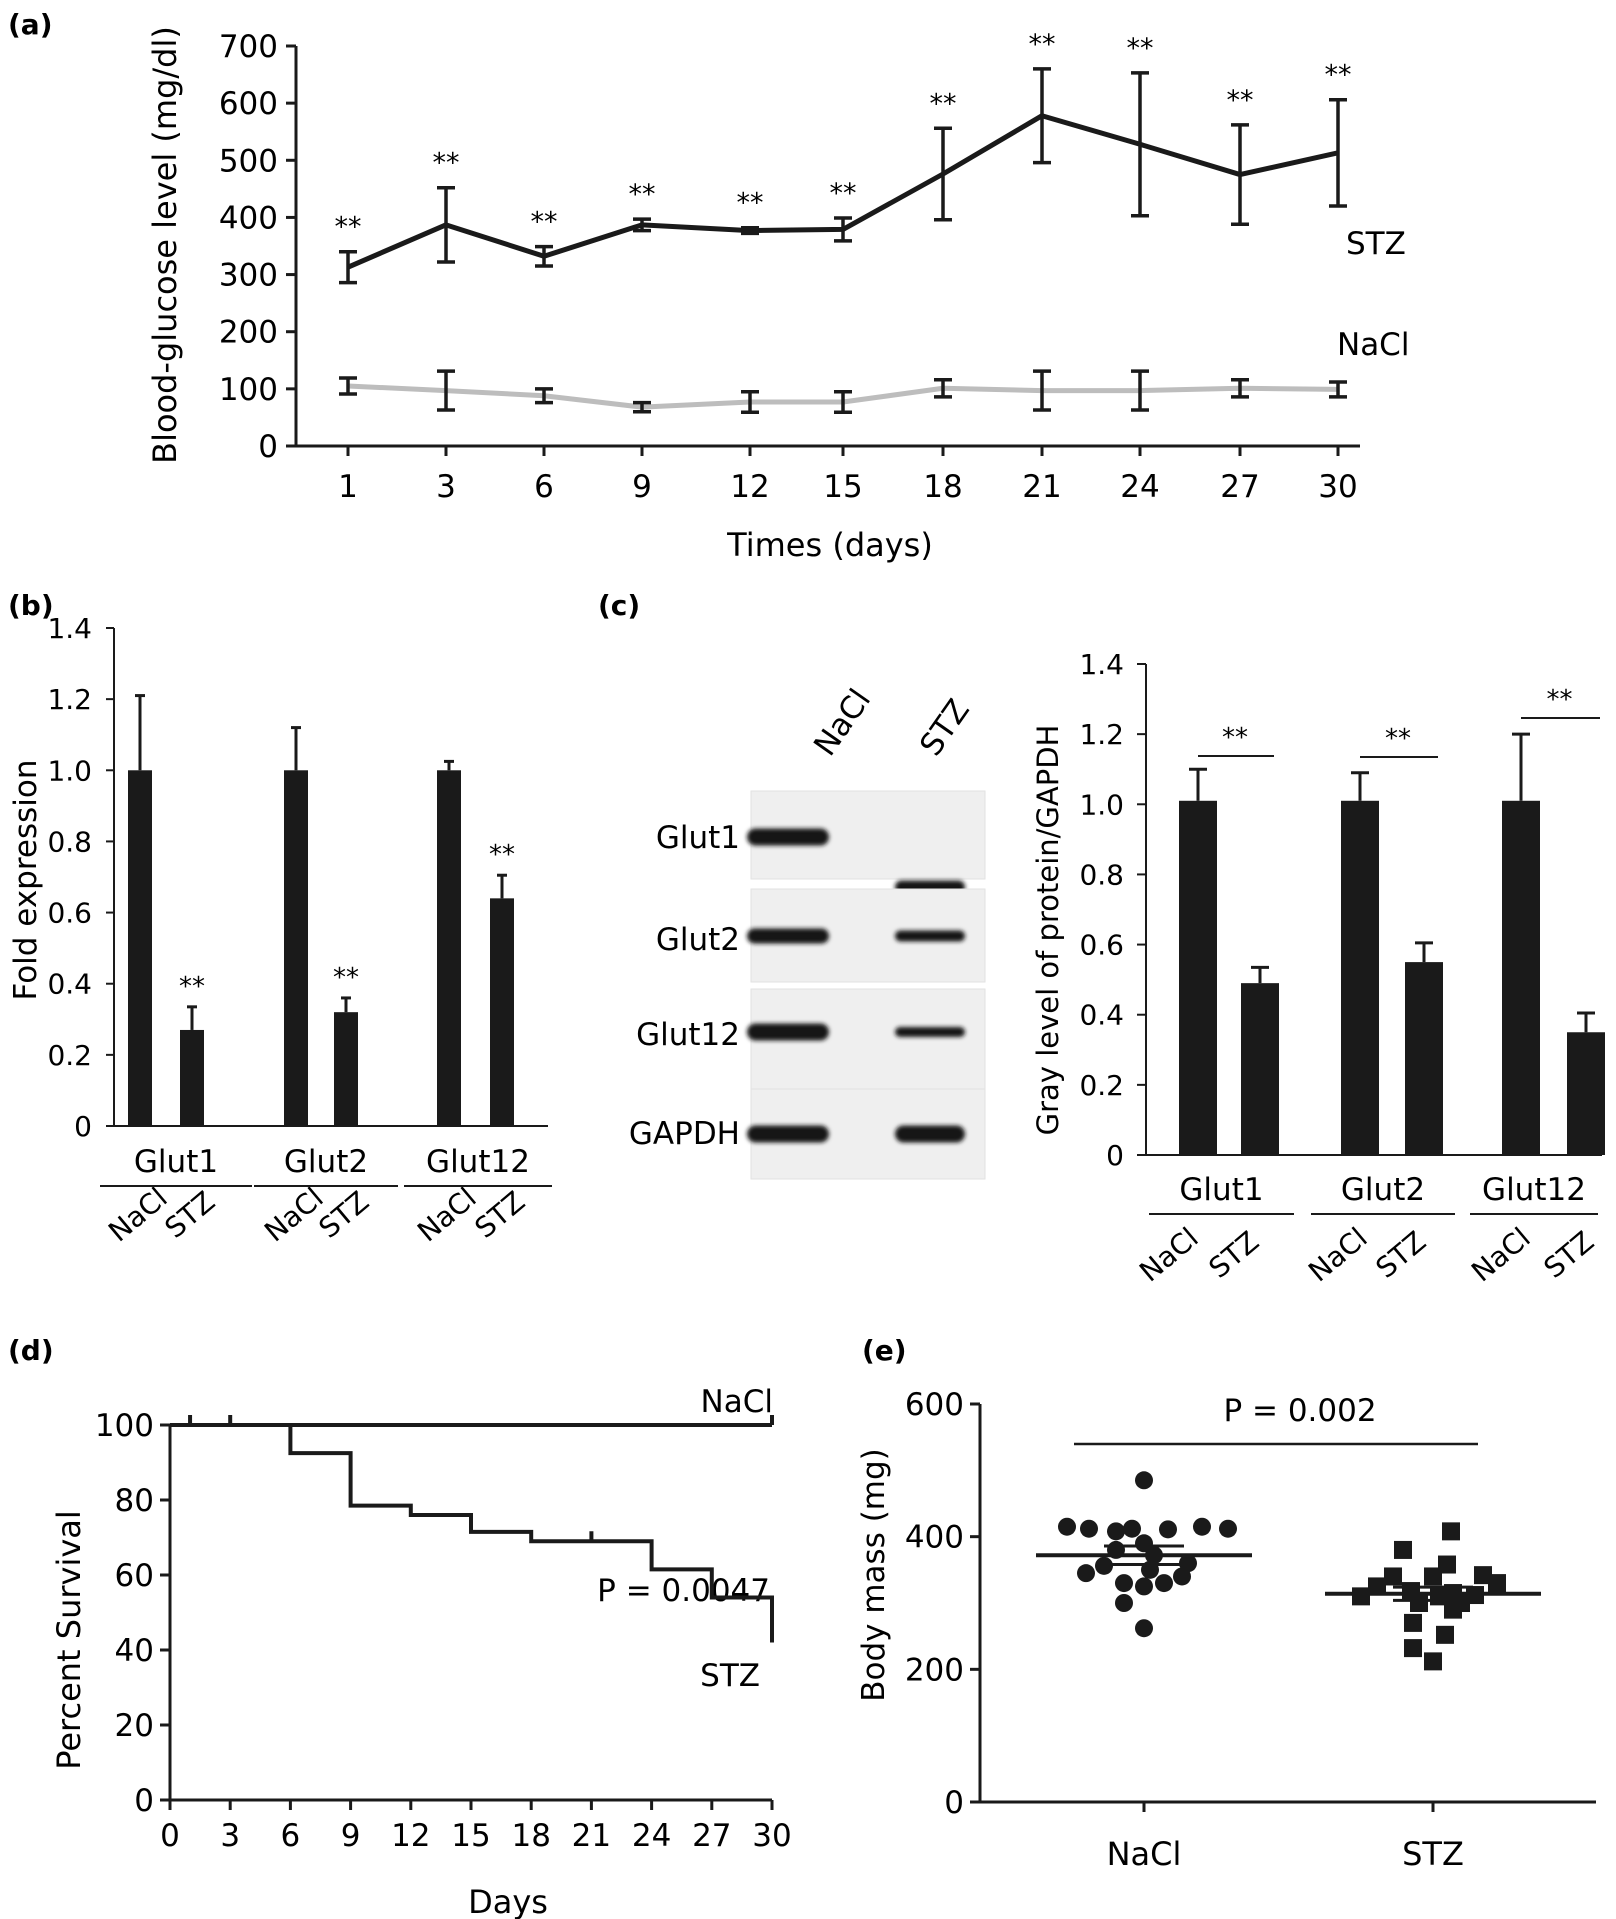 This screenshot has height=1919, width=1616. I want to click on panel-c-bar-label: NaCl, so click(1168, 1254).